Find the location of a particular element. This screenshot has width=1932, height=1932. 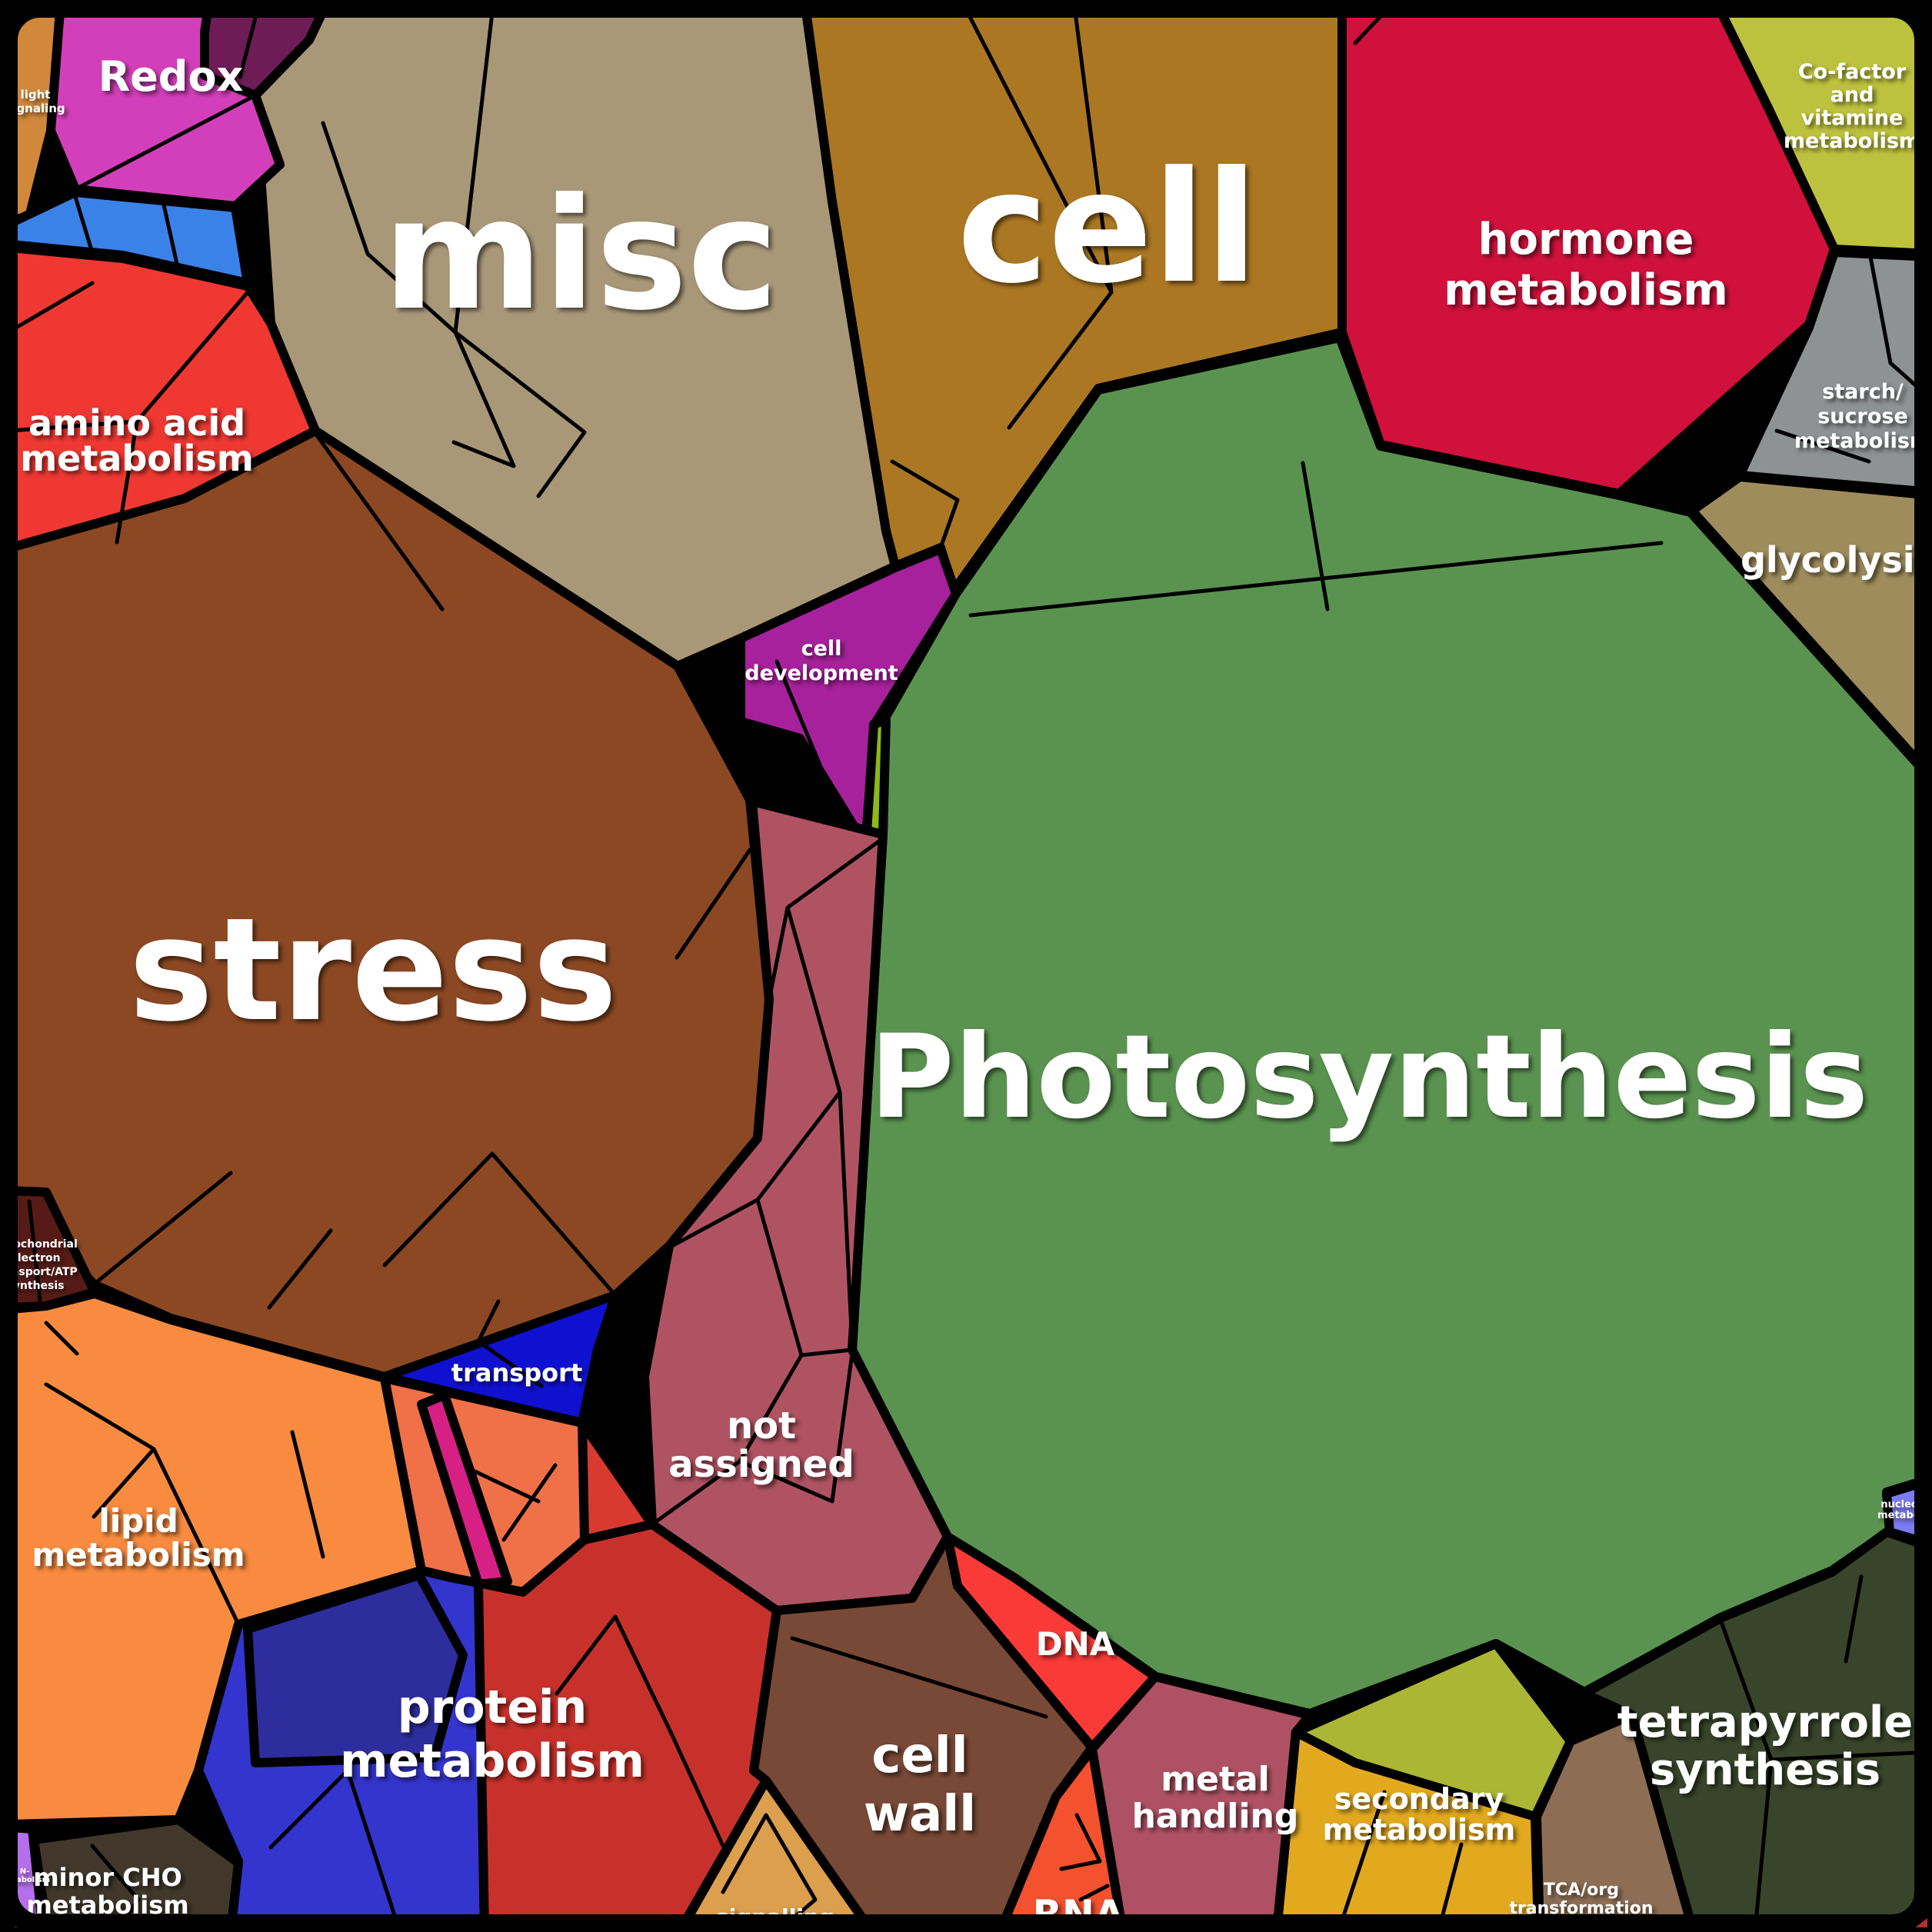

subcell-borders-transport is located at coordinates (510, 1343).